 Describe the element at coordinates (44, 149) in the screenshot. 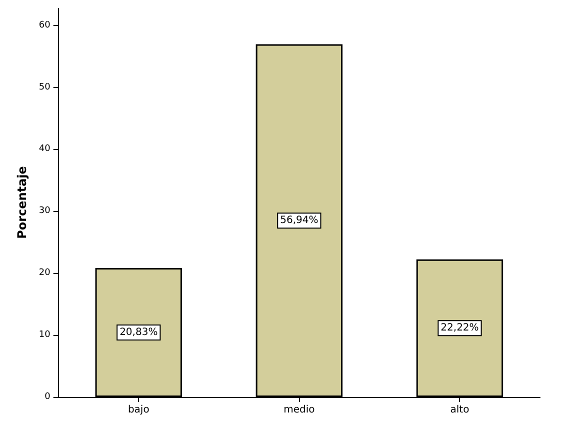

I see `y-tick-label: 40` at that location.